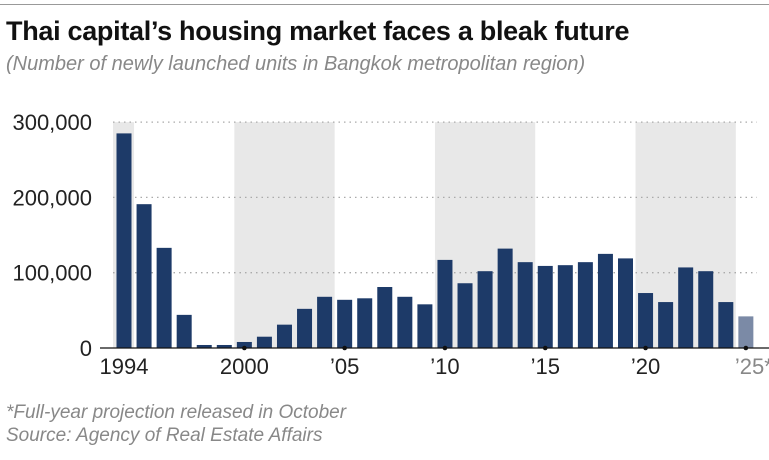 This screenshot has width=769, height=460. What do you see at coordinates (752, 366) in the screenshot?
I see `x-tick-label: ’25*` at bounding box center [752, 366].